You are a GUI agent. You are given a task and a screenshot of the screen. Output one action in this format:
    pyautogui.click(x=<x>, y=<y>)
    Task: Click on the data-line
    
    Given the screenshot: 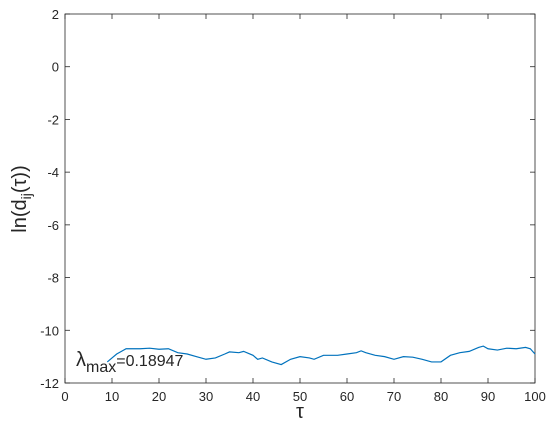 What is the action you would take?
    pyautogui.click(x=321, y=355)
    